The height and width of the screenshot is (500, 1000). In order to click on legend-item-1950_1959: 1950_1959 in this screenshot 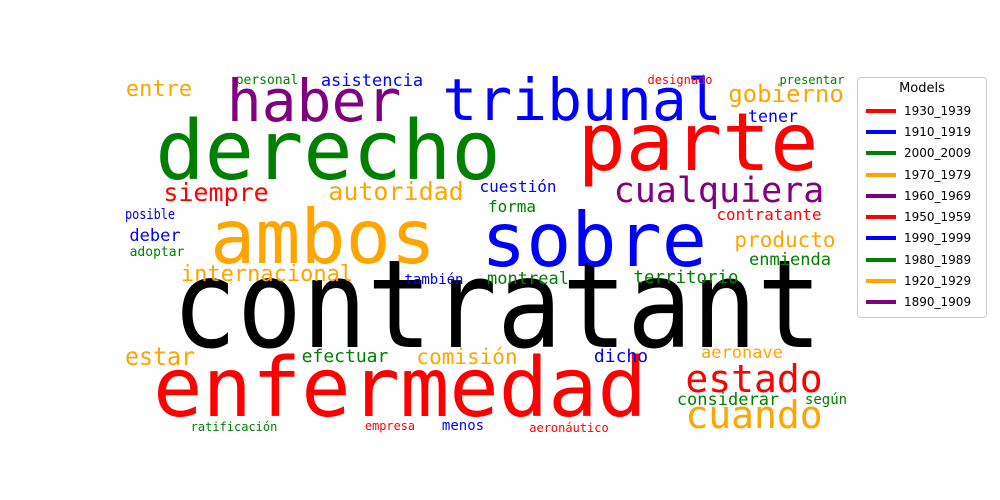, I will do `click(922, 216)`.